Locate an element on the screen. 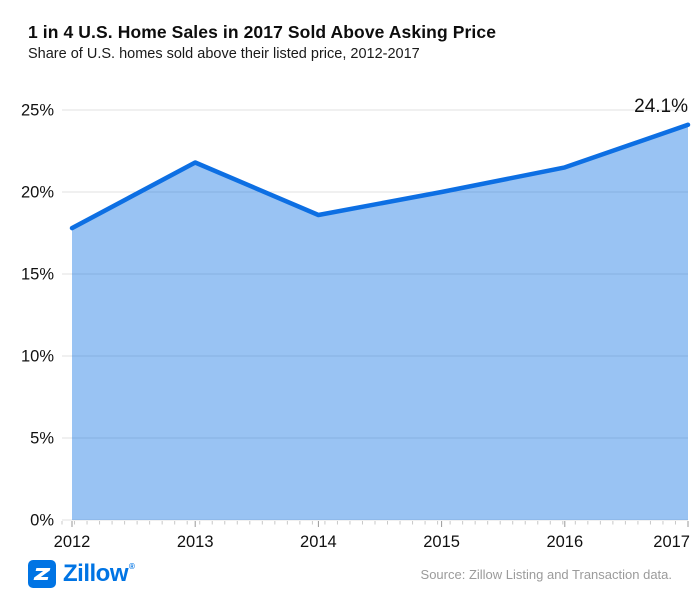 The width and height of the screenshot is (700, 600). zillow-logo: Zillow ® is located at coordinates (81, 574).